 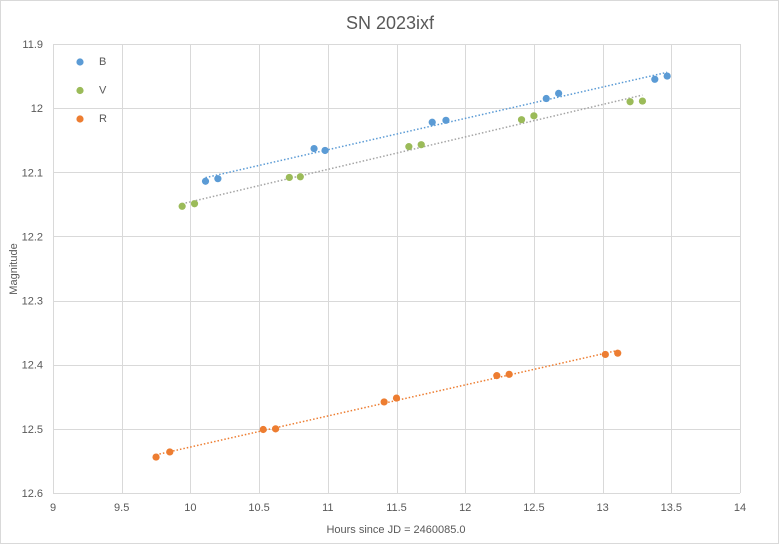 What do you see at coordinates (91, 90) in the screenshot?
I see `legend: B V R` at bounding box center [91, 90].